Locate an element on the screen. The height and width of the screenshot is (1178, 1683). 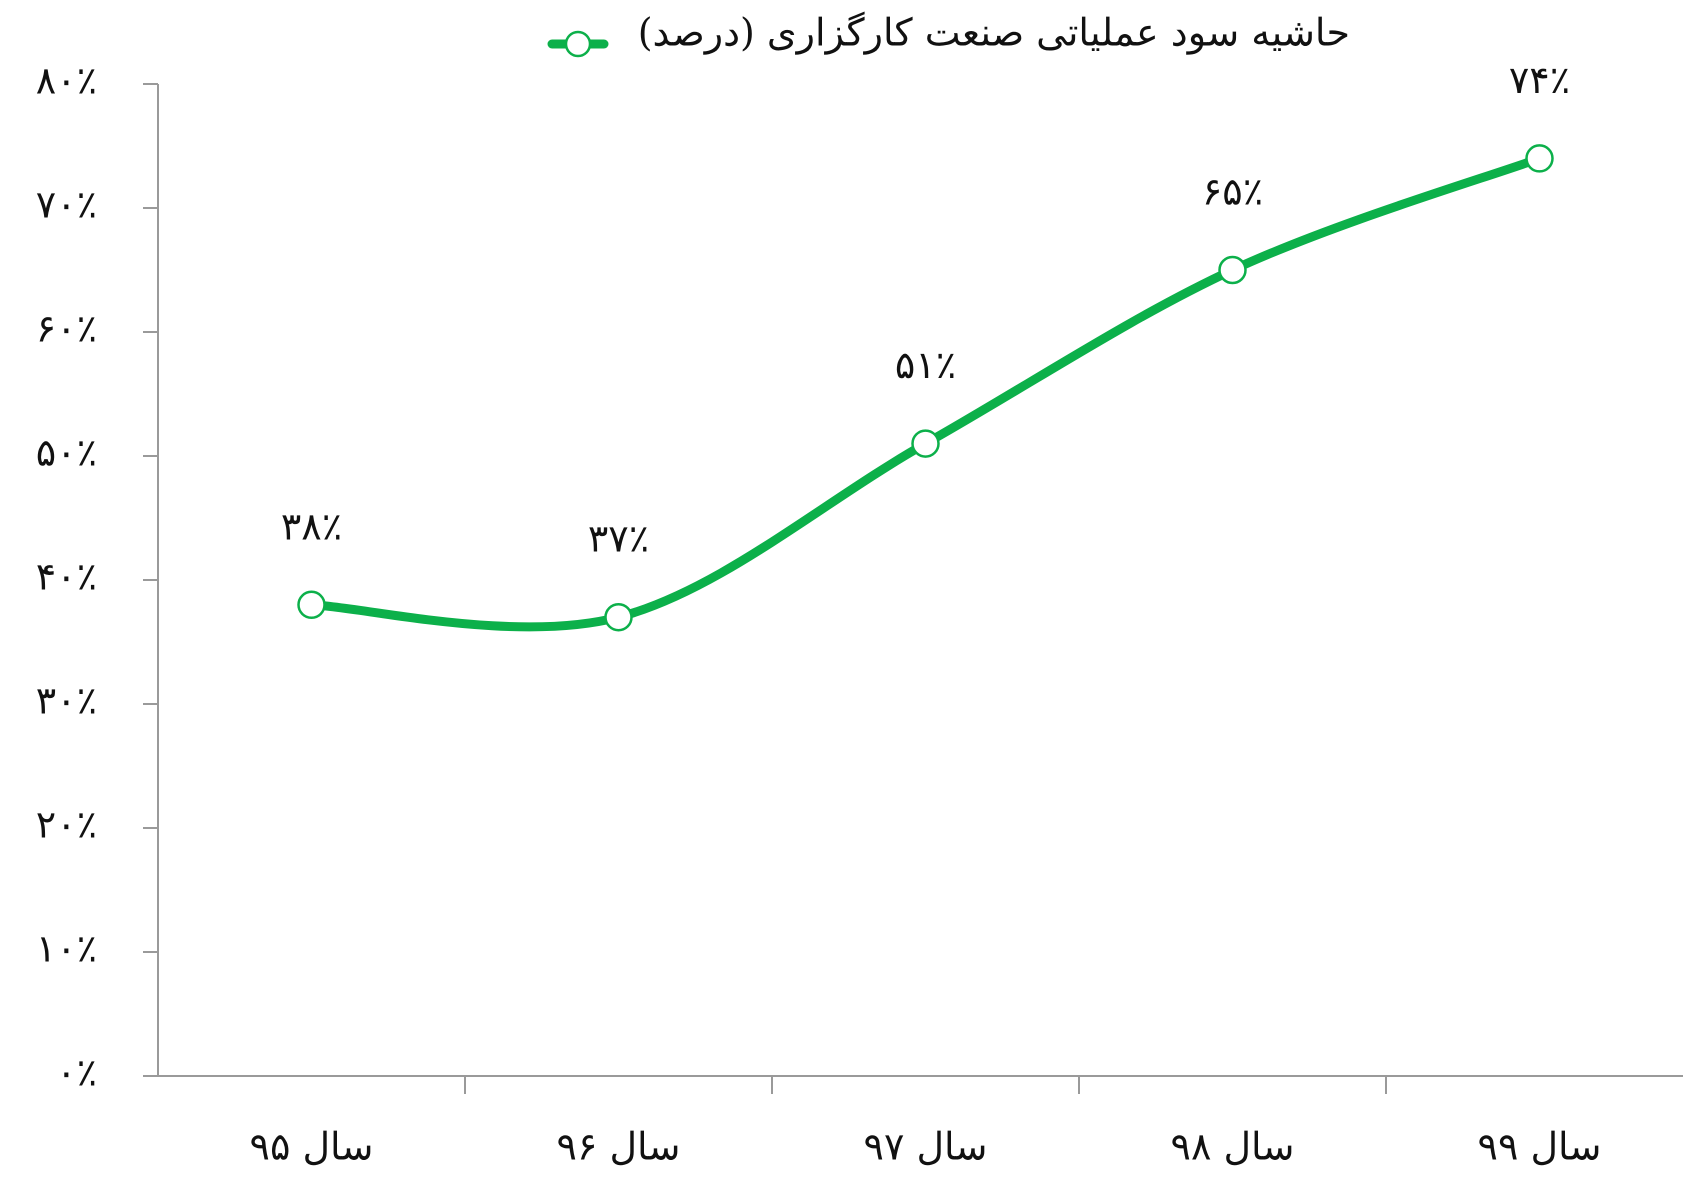
y-tick-label: ۸۰٪ is located at coordinates (66, 81).